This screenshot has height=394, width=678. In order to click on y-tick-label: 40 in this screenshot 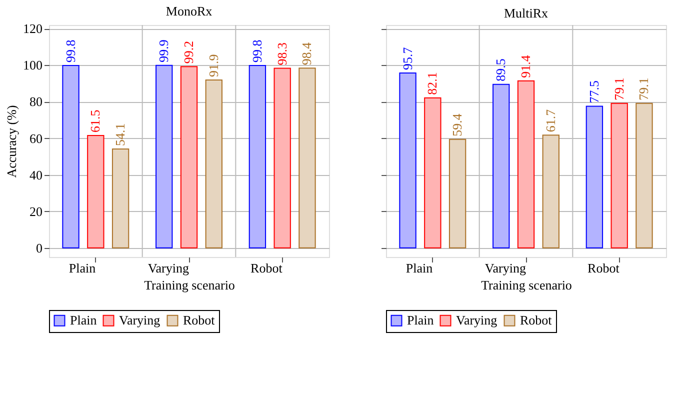, I will do `click(36, 174)`.